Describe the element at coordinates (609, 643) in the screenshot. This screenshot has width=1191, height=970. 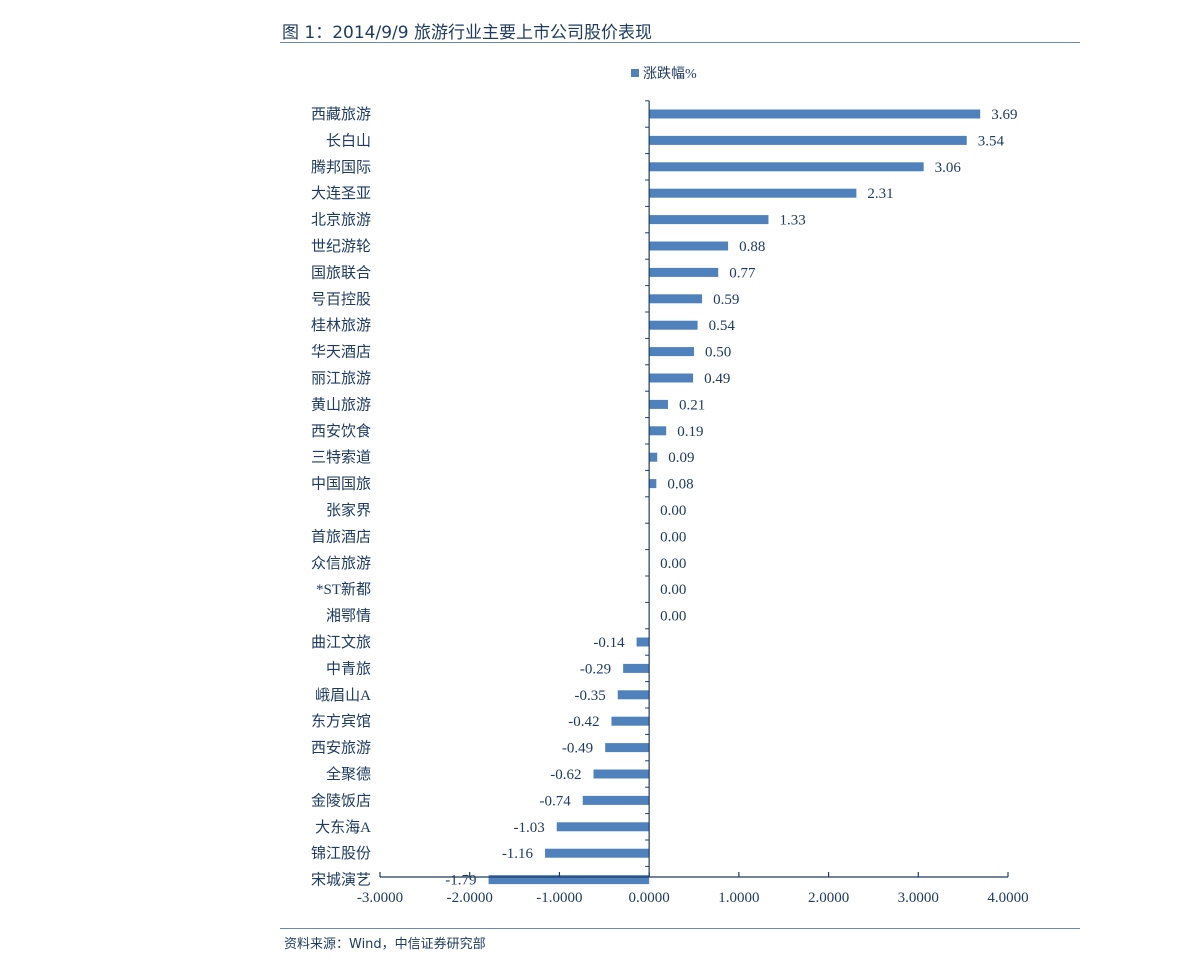
I see `data-label: -0.14` at that location.